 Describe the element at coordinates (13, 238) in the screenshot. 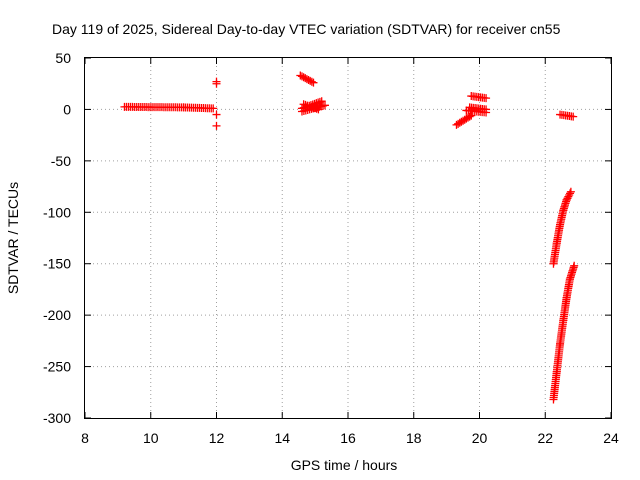

I see `y-axis-label: SDTVAR / TECUs` at that location.